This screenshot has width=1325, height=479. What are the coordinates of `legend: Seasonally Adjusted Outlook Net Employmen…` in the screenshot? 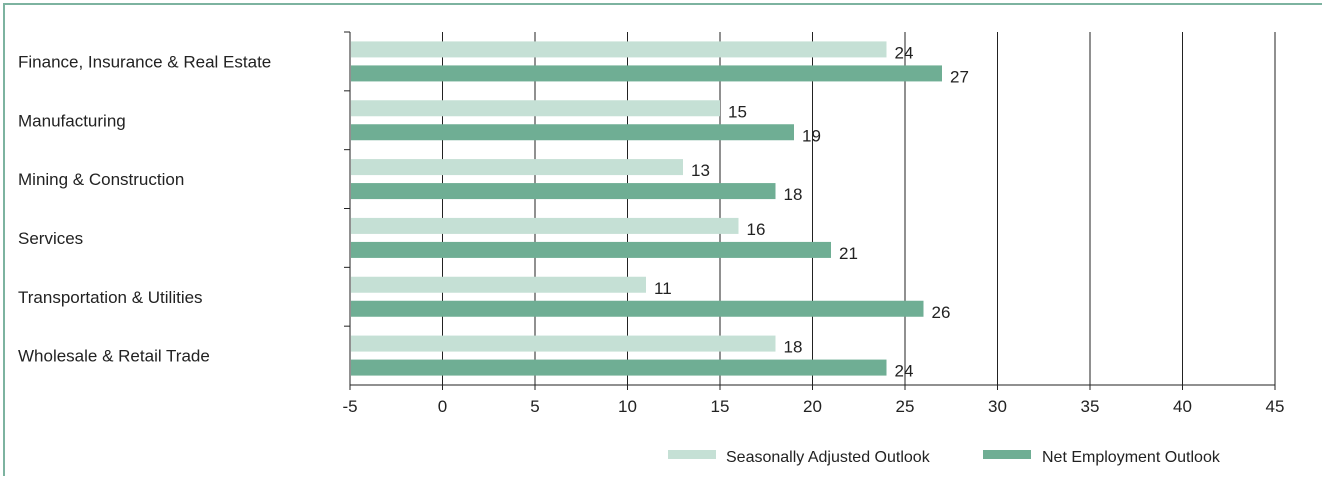 It's located at (944, 457).